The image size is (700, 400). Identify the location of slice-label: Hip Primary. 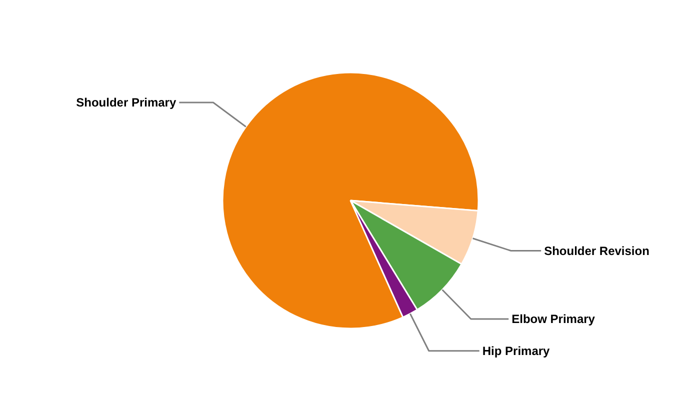
(516, 351).